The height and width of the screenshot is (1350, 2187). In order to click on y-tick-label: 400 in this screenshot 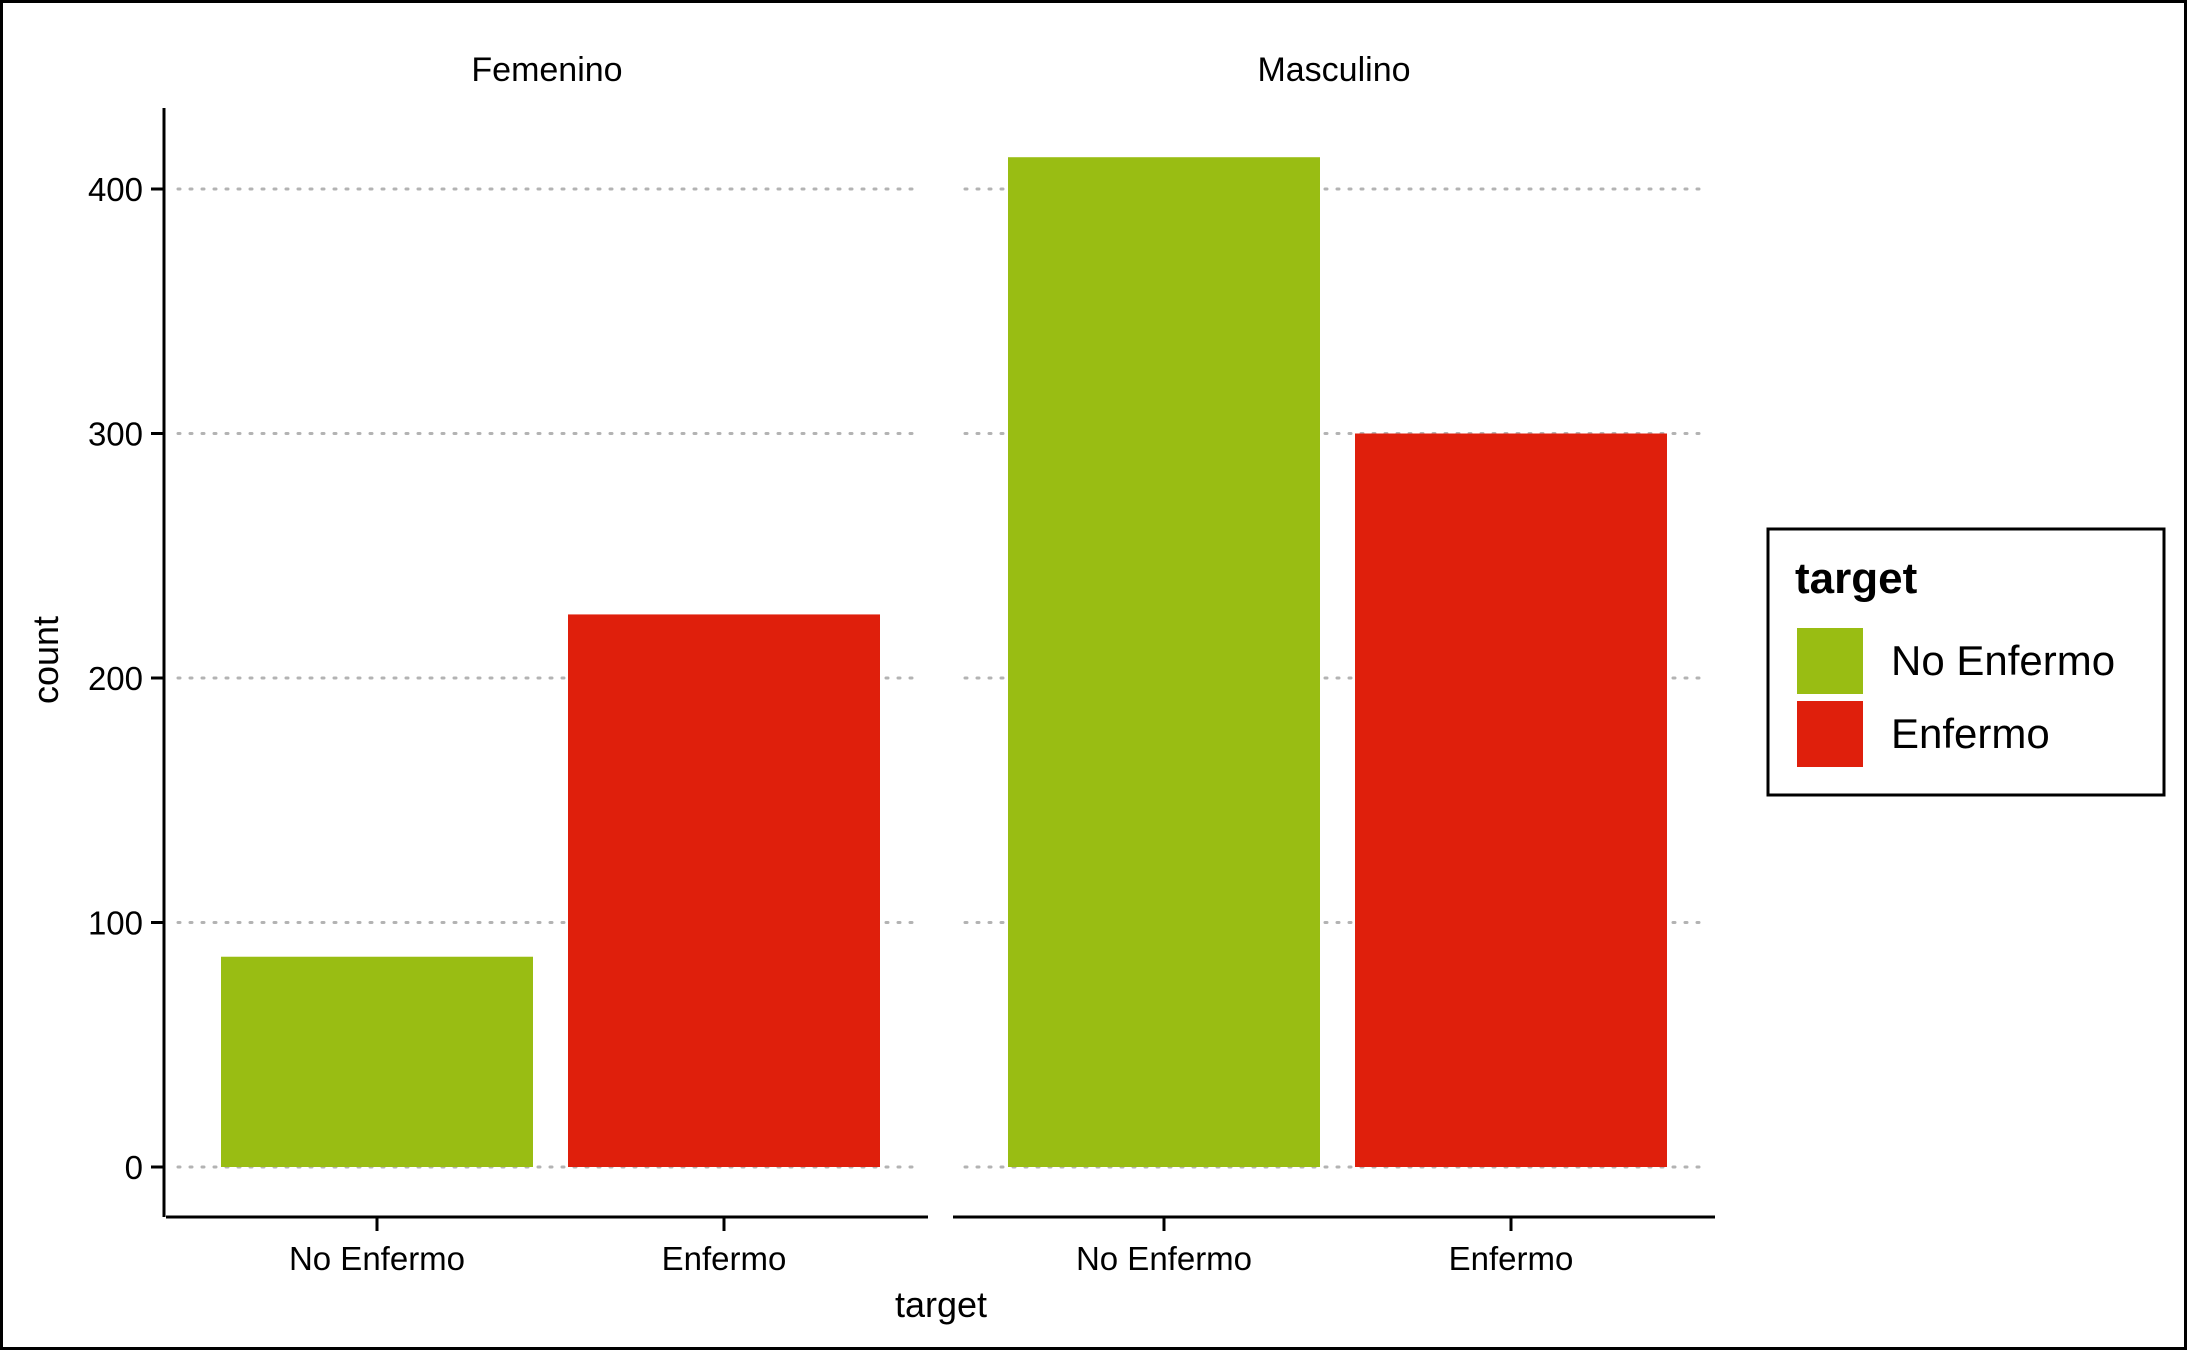, I will do `click(115, 189)`.